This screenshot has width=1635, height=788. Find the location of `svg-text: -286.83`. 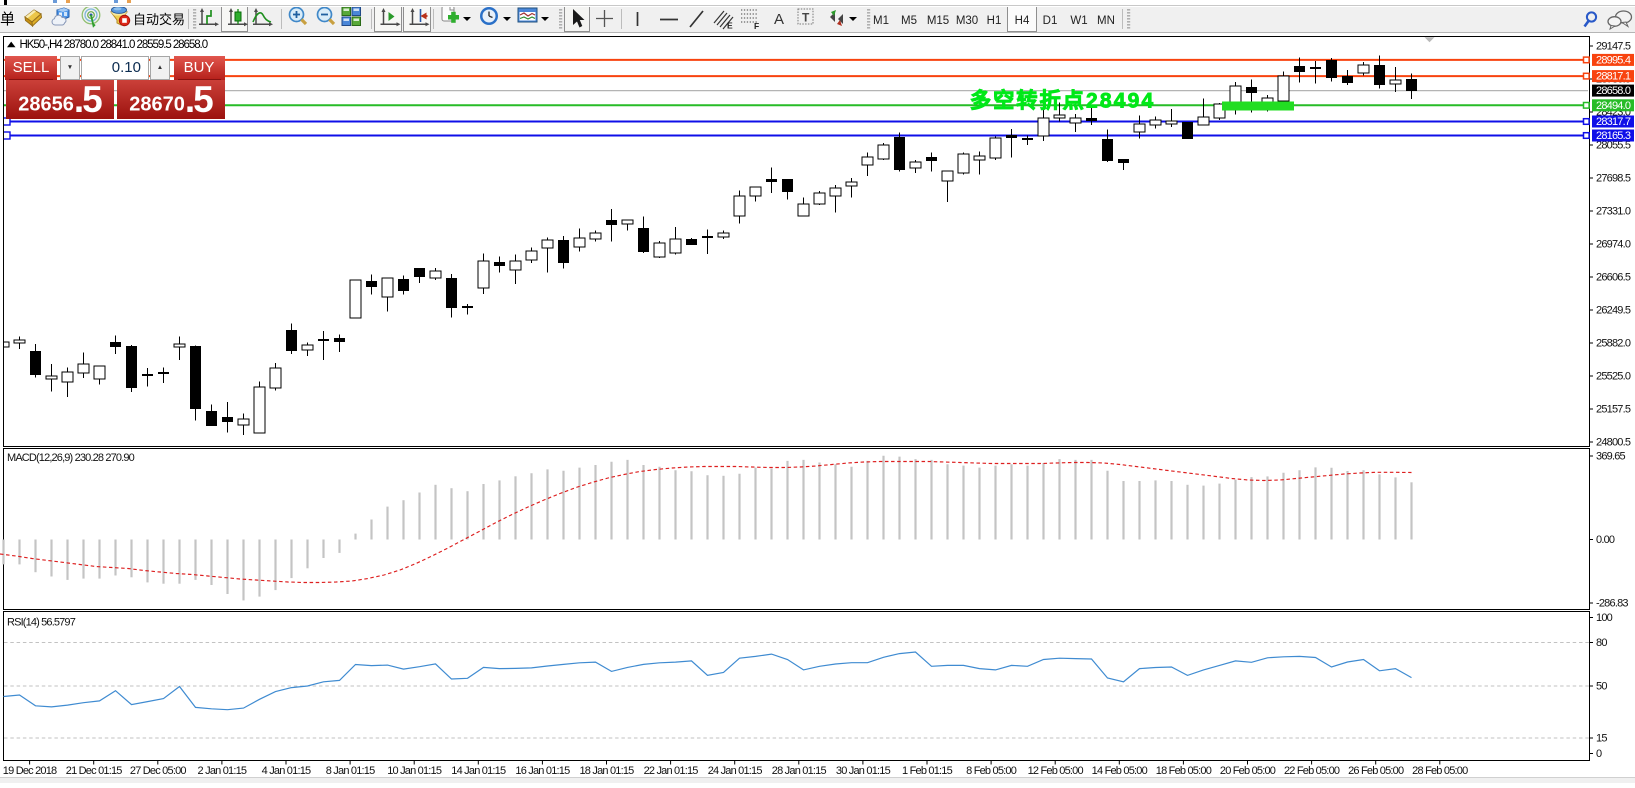

svg-text: -286.83 is located at coordinates (1612, 604).